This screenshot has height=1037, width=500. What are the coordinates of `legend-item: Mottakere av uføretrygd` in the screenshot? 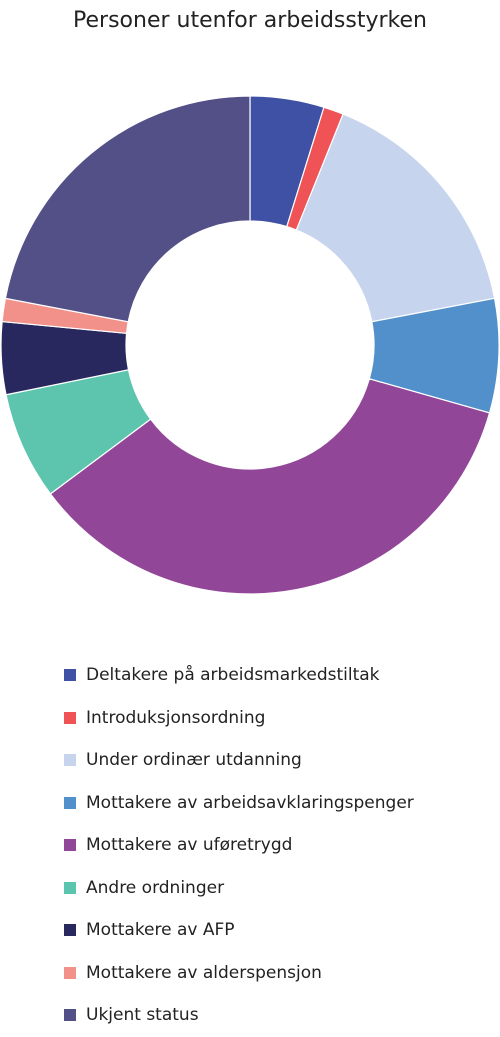 It's located at (279, 845).